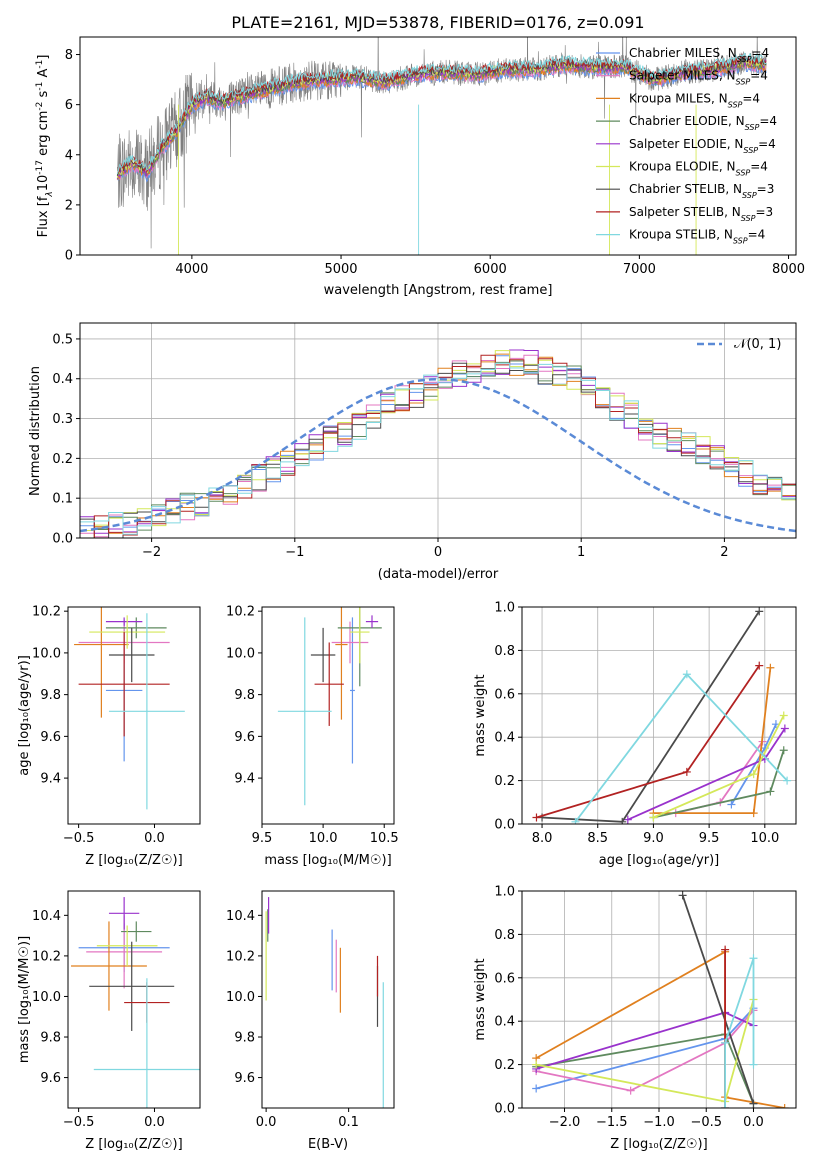 Image resolution: width=819 pixels, height=1170 pixels. I want to click on legend-label-5: Kroupa ELODIE, NSSP=4, so click(698, 169).